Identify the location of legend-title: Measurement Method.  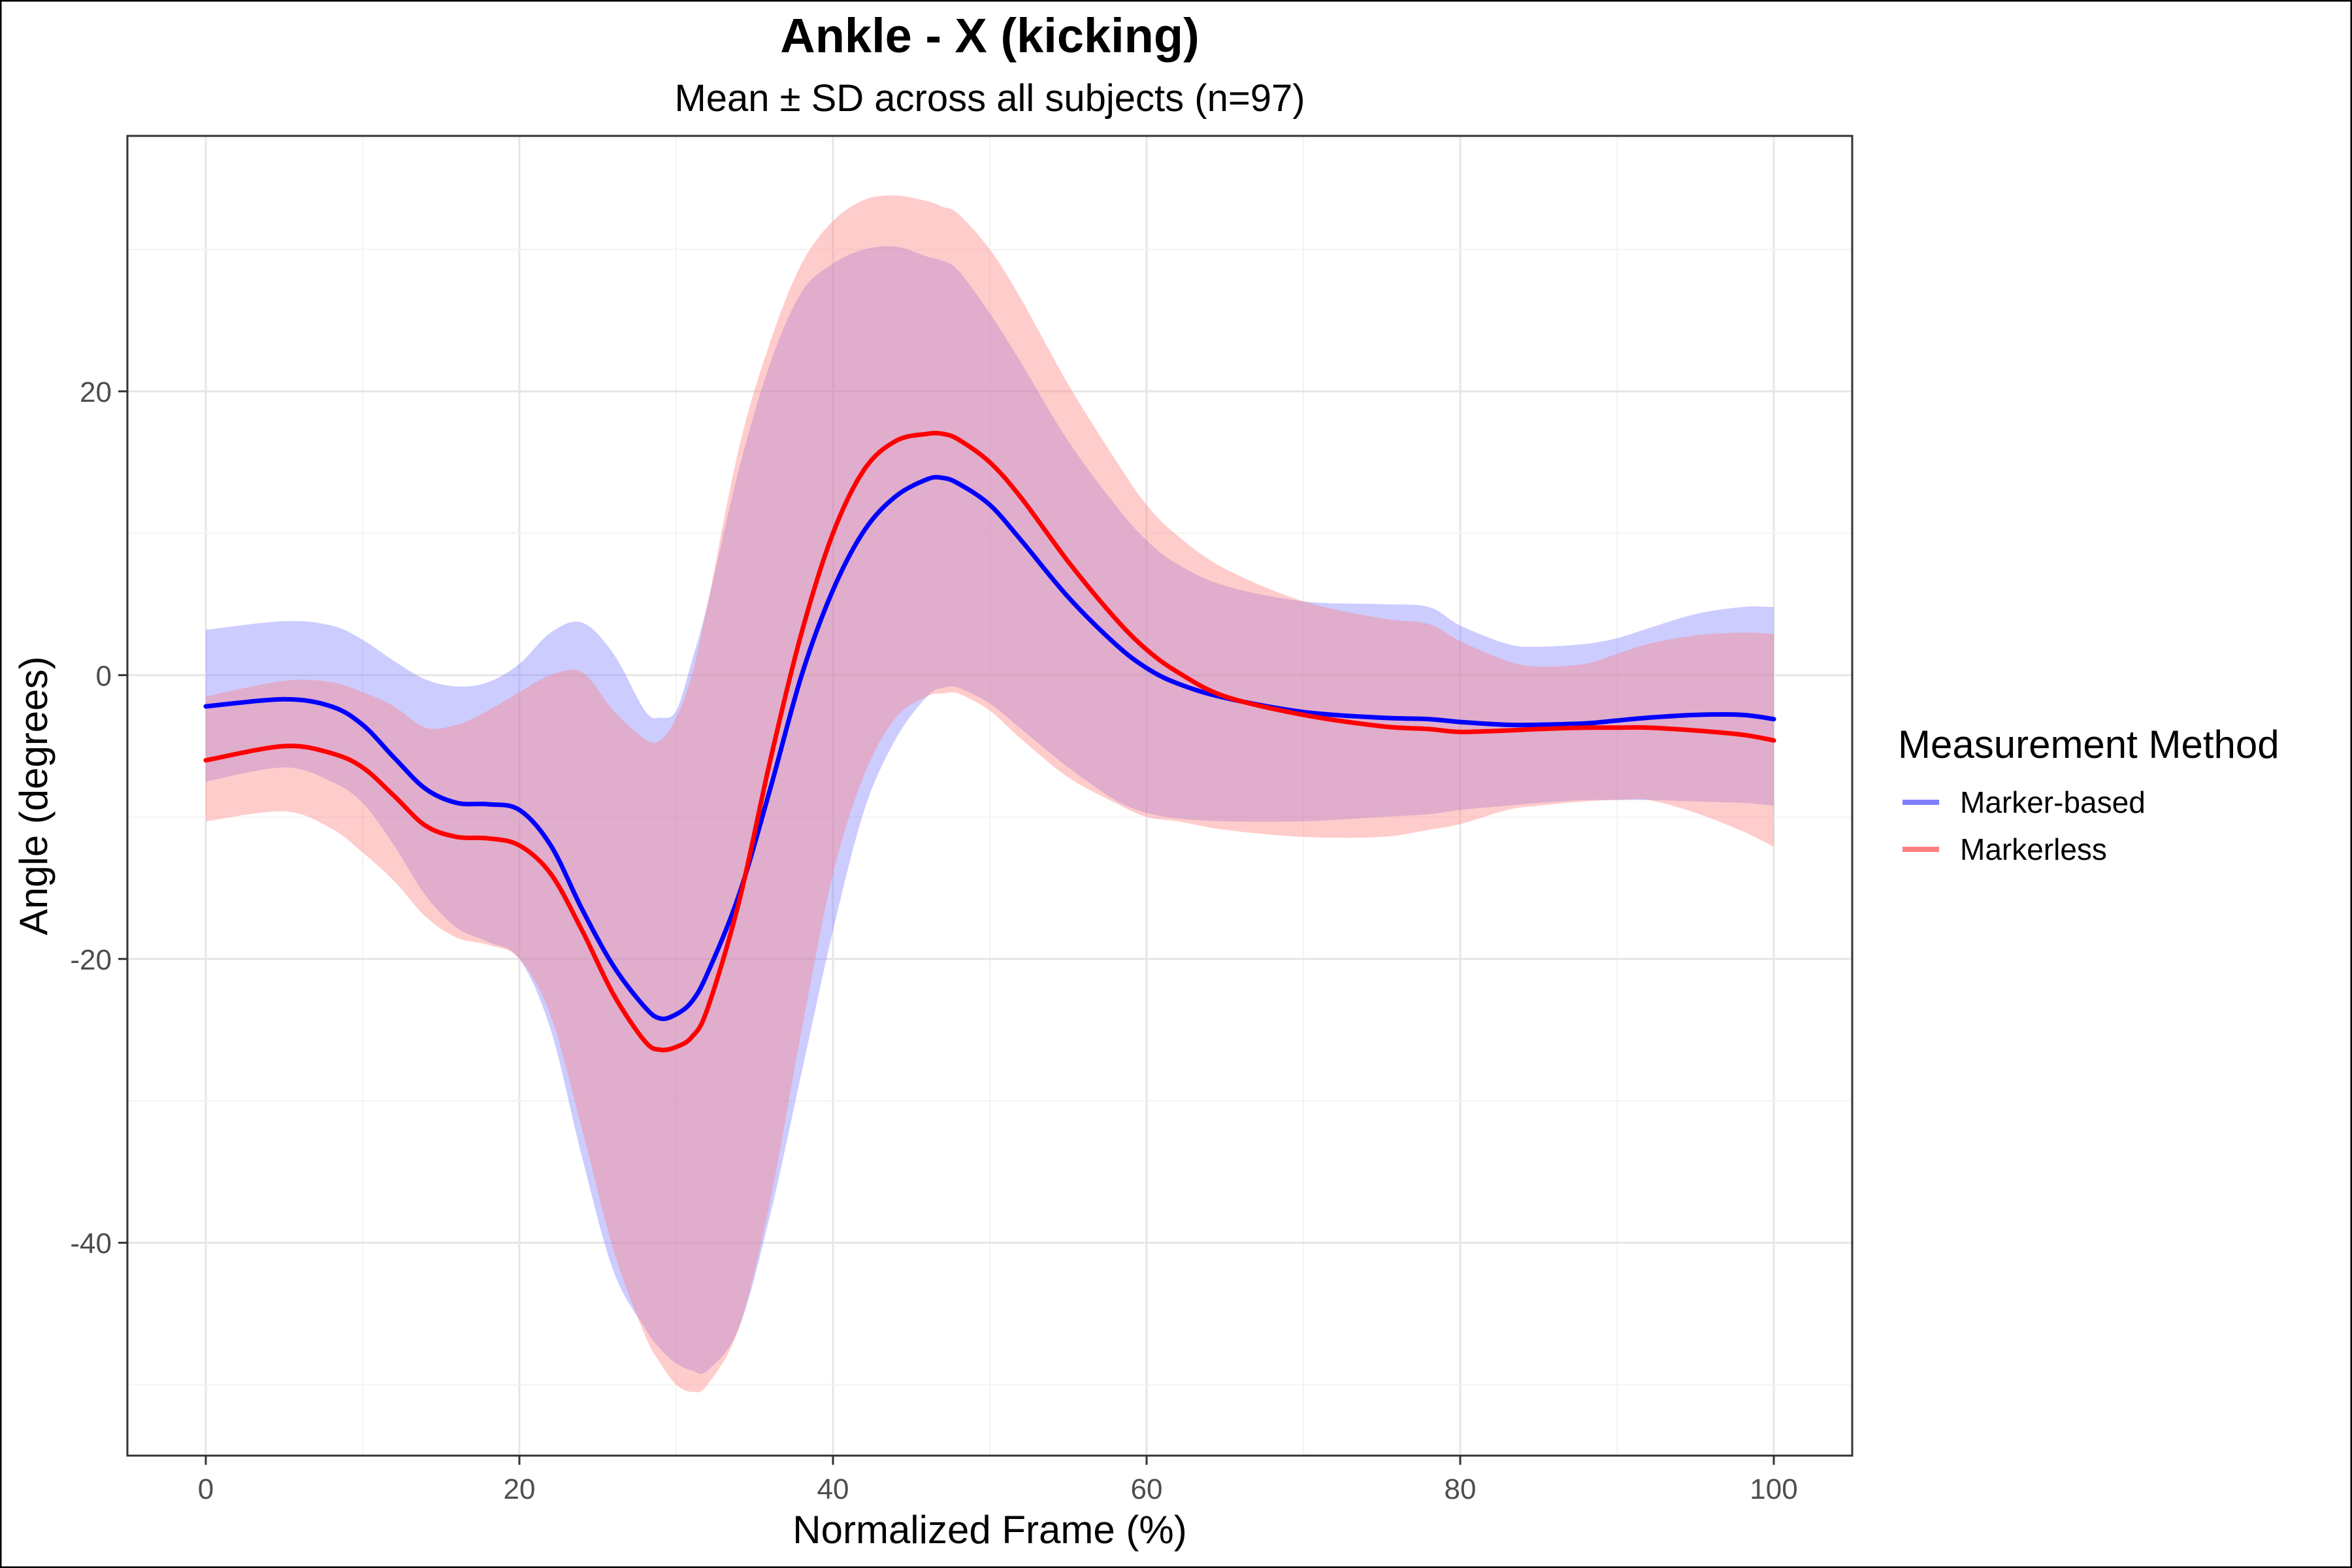
(2088, 744).